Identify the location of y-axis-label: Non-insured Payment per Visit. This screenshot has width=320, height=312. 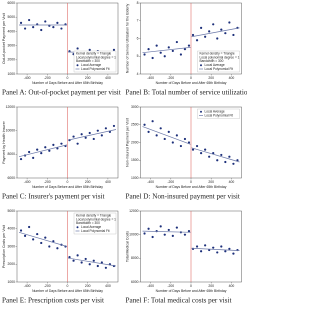
(127, 142).